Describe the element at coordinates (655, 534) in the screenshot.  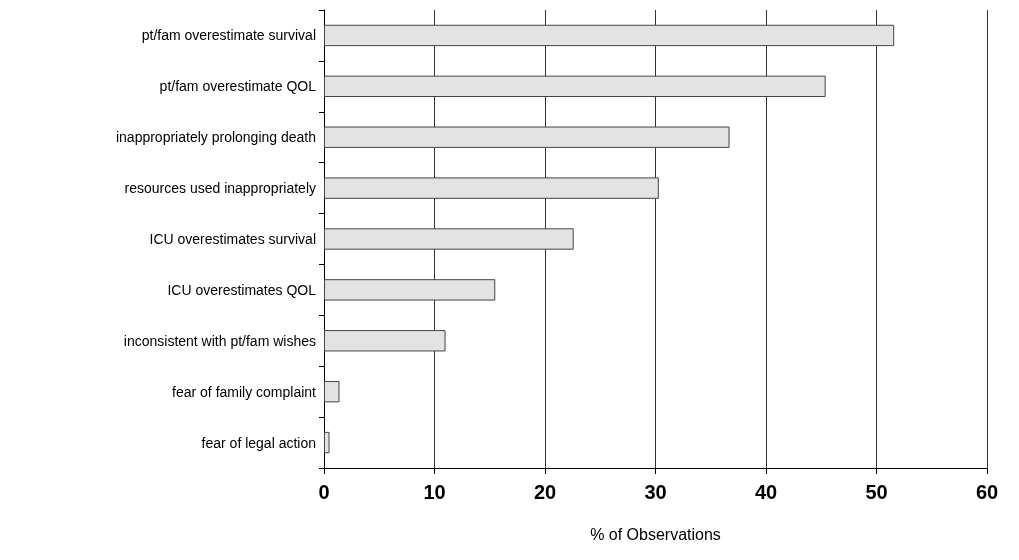
I see `x-axis-title: % of Observations` at that location.